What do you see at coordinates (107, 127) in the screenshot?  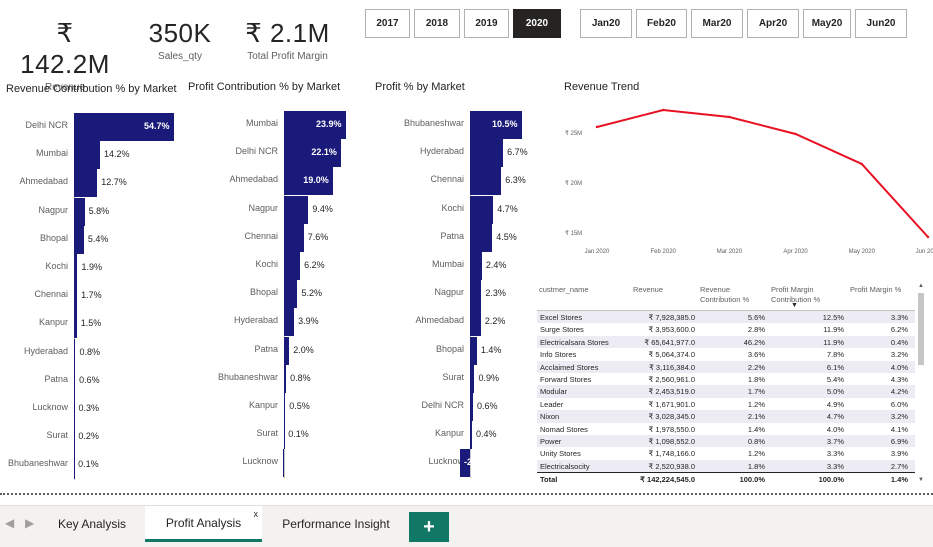 I see `bar-row: Delhi NCR 54.7%` at bounding box center [107, 127].